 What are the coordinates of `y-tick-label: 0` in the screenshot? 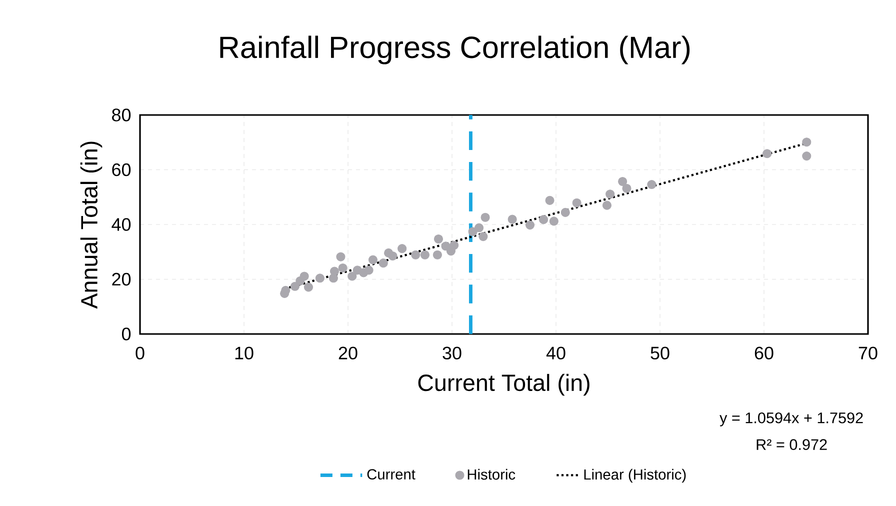 It's located at (126, 334).